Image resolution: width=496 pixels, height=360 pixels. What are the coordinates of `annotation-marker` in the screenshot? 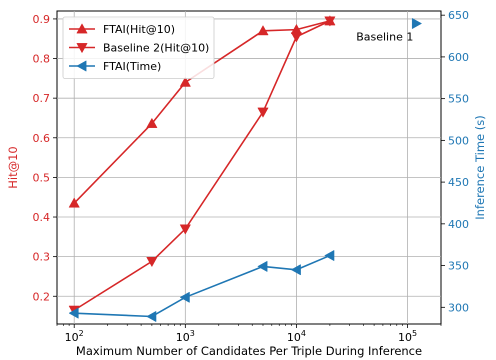 It's located at (417, 23).